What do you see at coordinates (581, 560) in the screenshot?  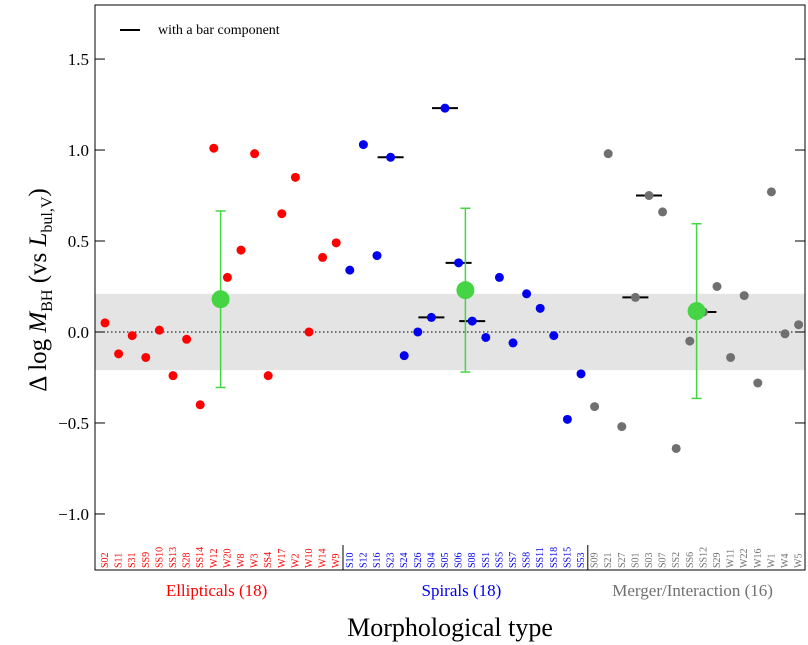 I see `category-label: S53` at bounding box center [581, 560].